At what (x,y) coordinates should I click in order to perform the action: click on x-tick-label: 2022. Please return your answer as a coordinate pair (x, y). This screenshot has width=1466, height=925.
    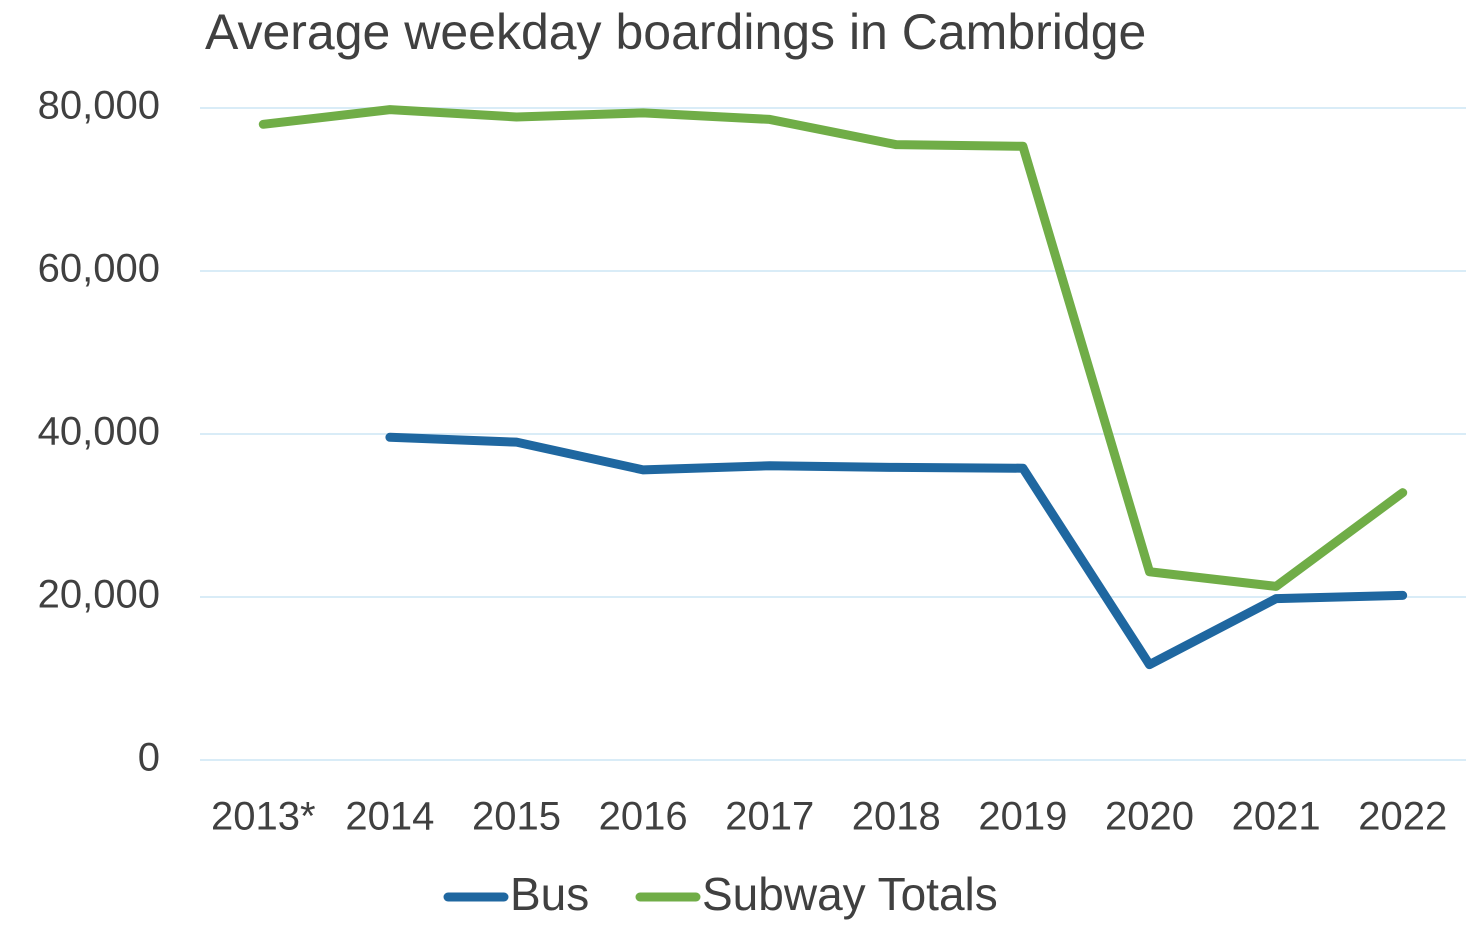
    Looking at the image, I should click on (1402, 817).